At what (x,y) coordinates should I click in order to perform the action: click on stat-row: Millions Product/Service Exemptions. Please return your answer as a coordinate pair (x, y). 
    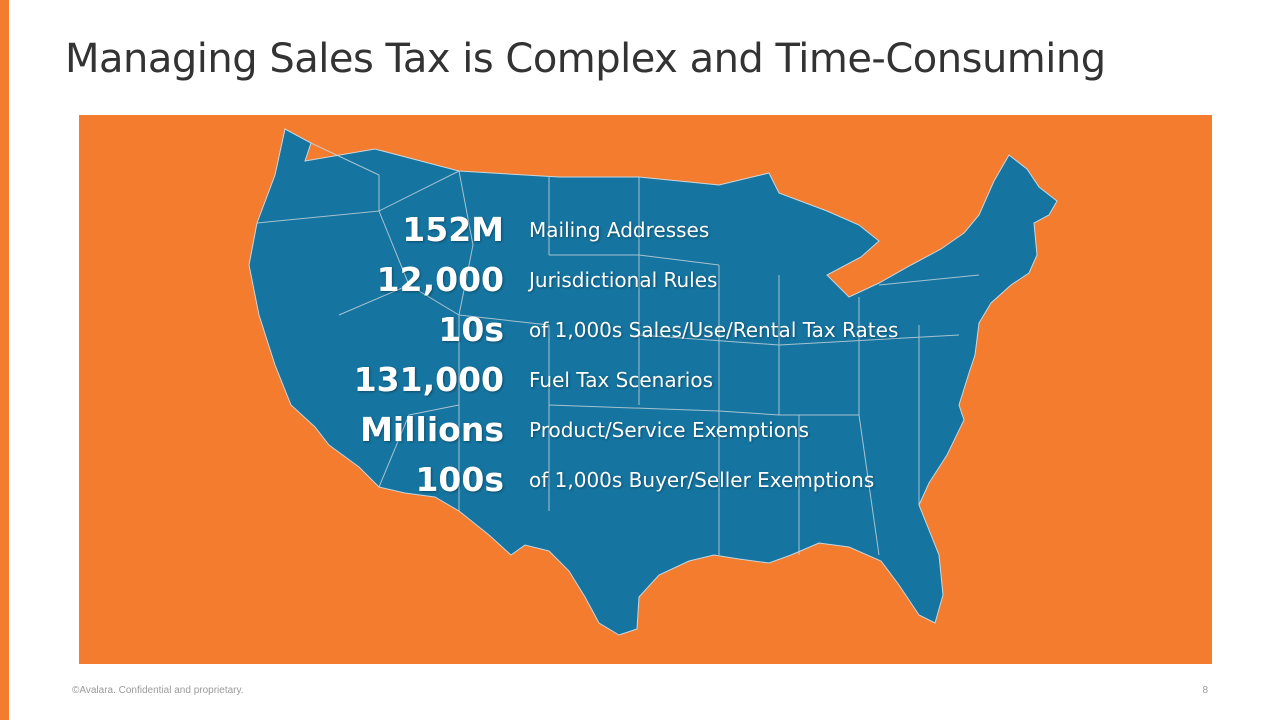
    Looking at the image, I should click on (645, 430).